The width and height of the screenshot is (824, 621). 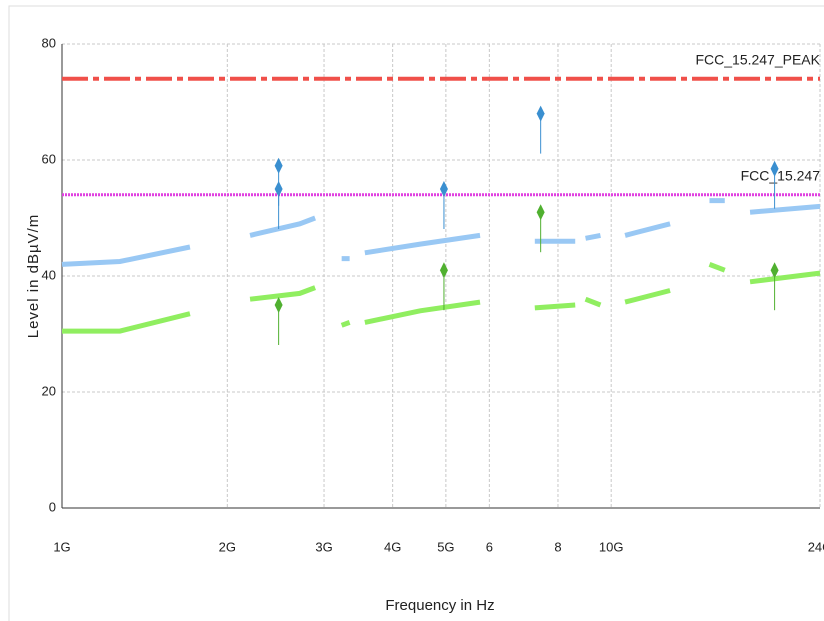 What do you see at coordinates (445, 546) in the screenshot?
I see `x-tick-label: 5G` at bounding box center [445, 546].